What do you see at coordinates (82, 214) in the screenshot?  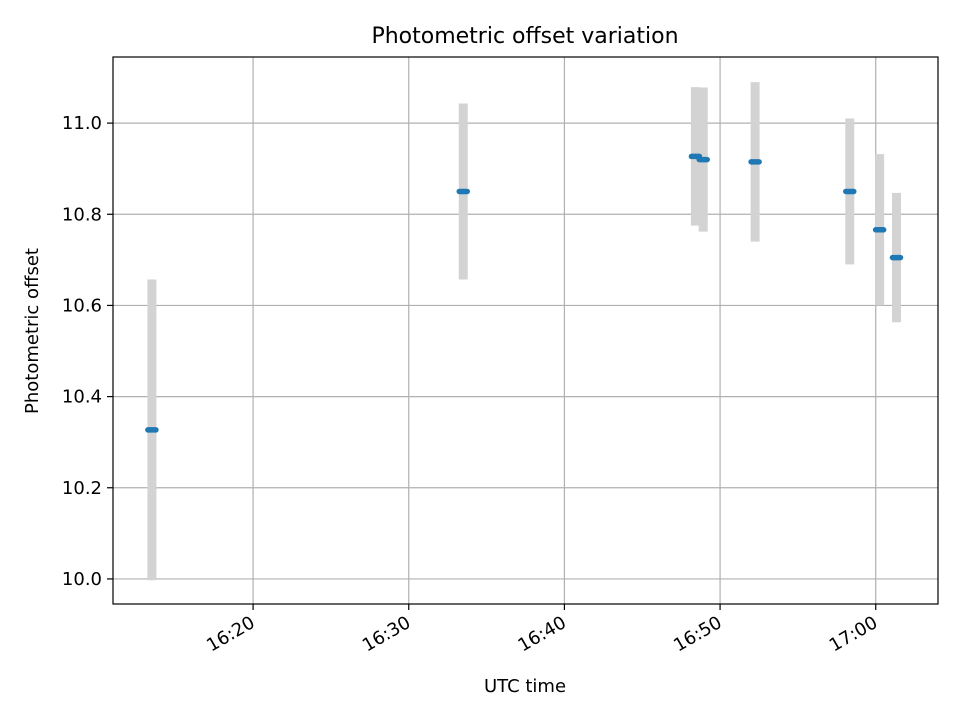 I see `y-tick-label: 10.8` at bounding box center [82, 214].